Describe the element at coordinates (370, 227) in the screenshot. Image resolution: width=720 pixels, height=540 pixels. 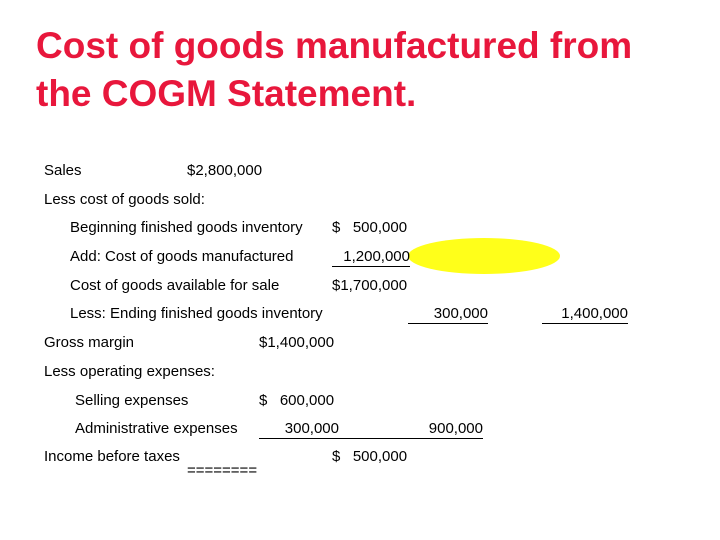
I see `beginning-fg-value: $ 500,000` at that location.